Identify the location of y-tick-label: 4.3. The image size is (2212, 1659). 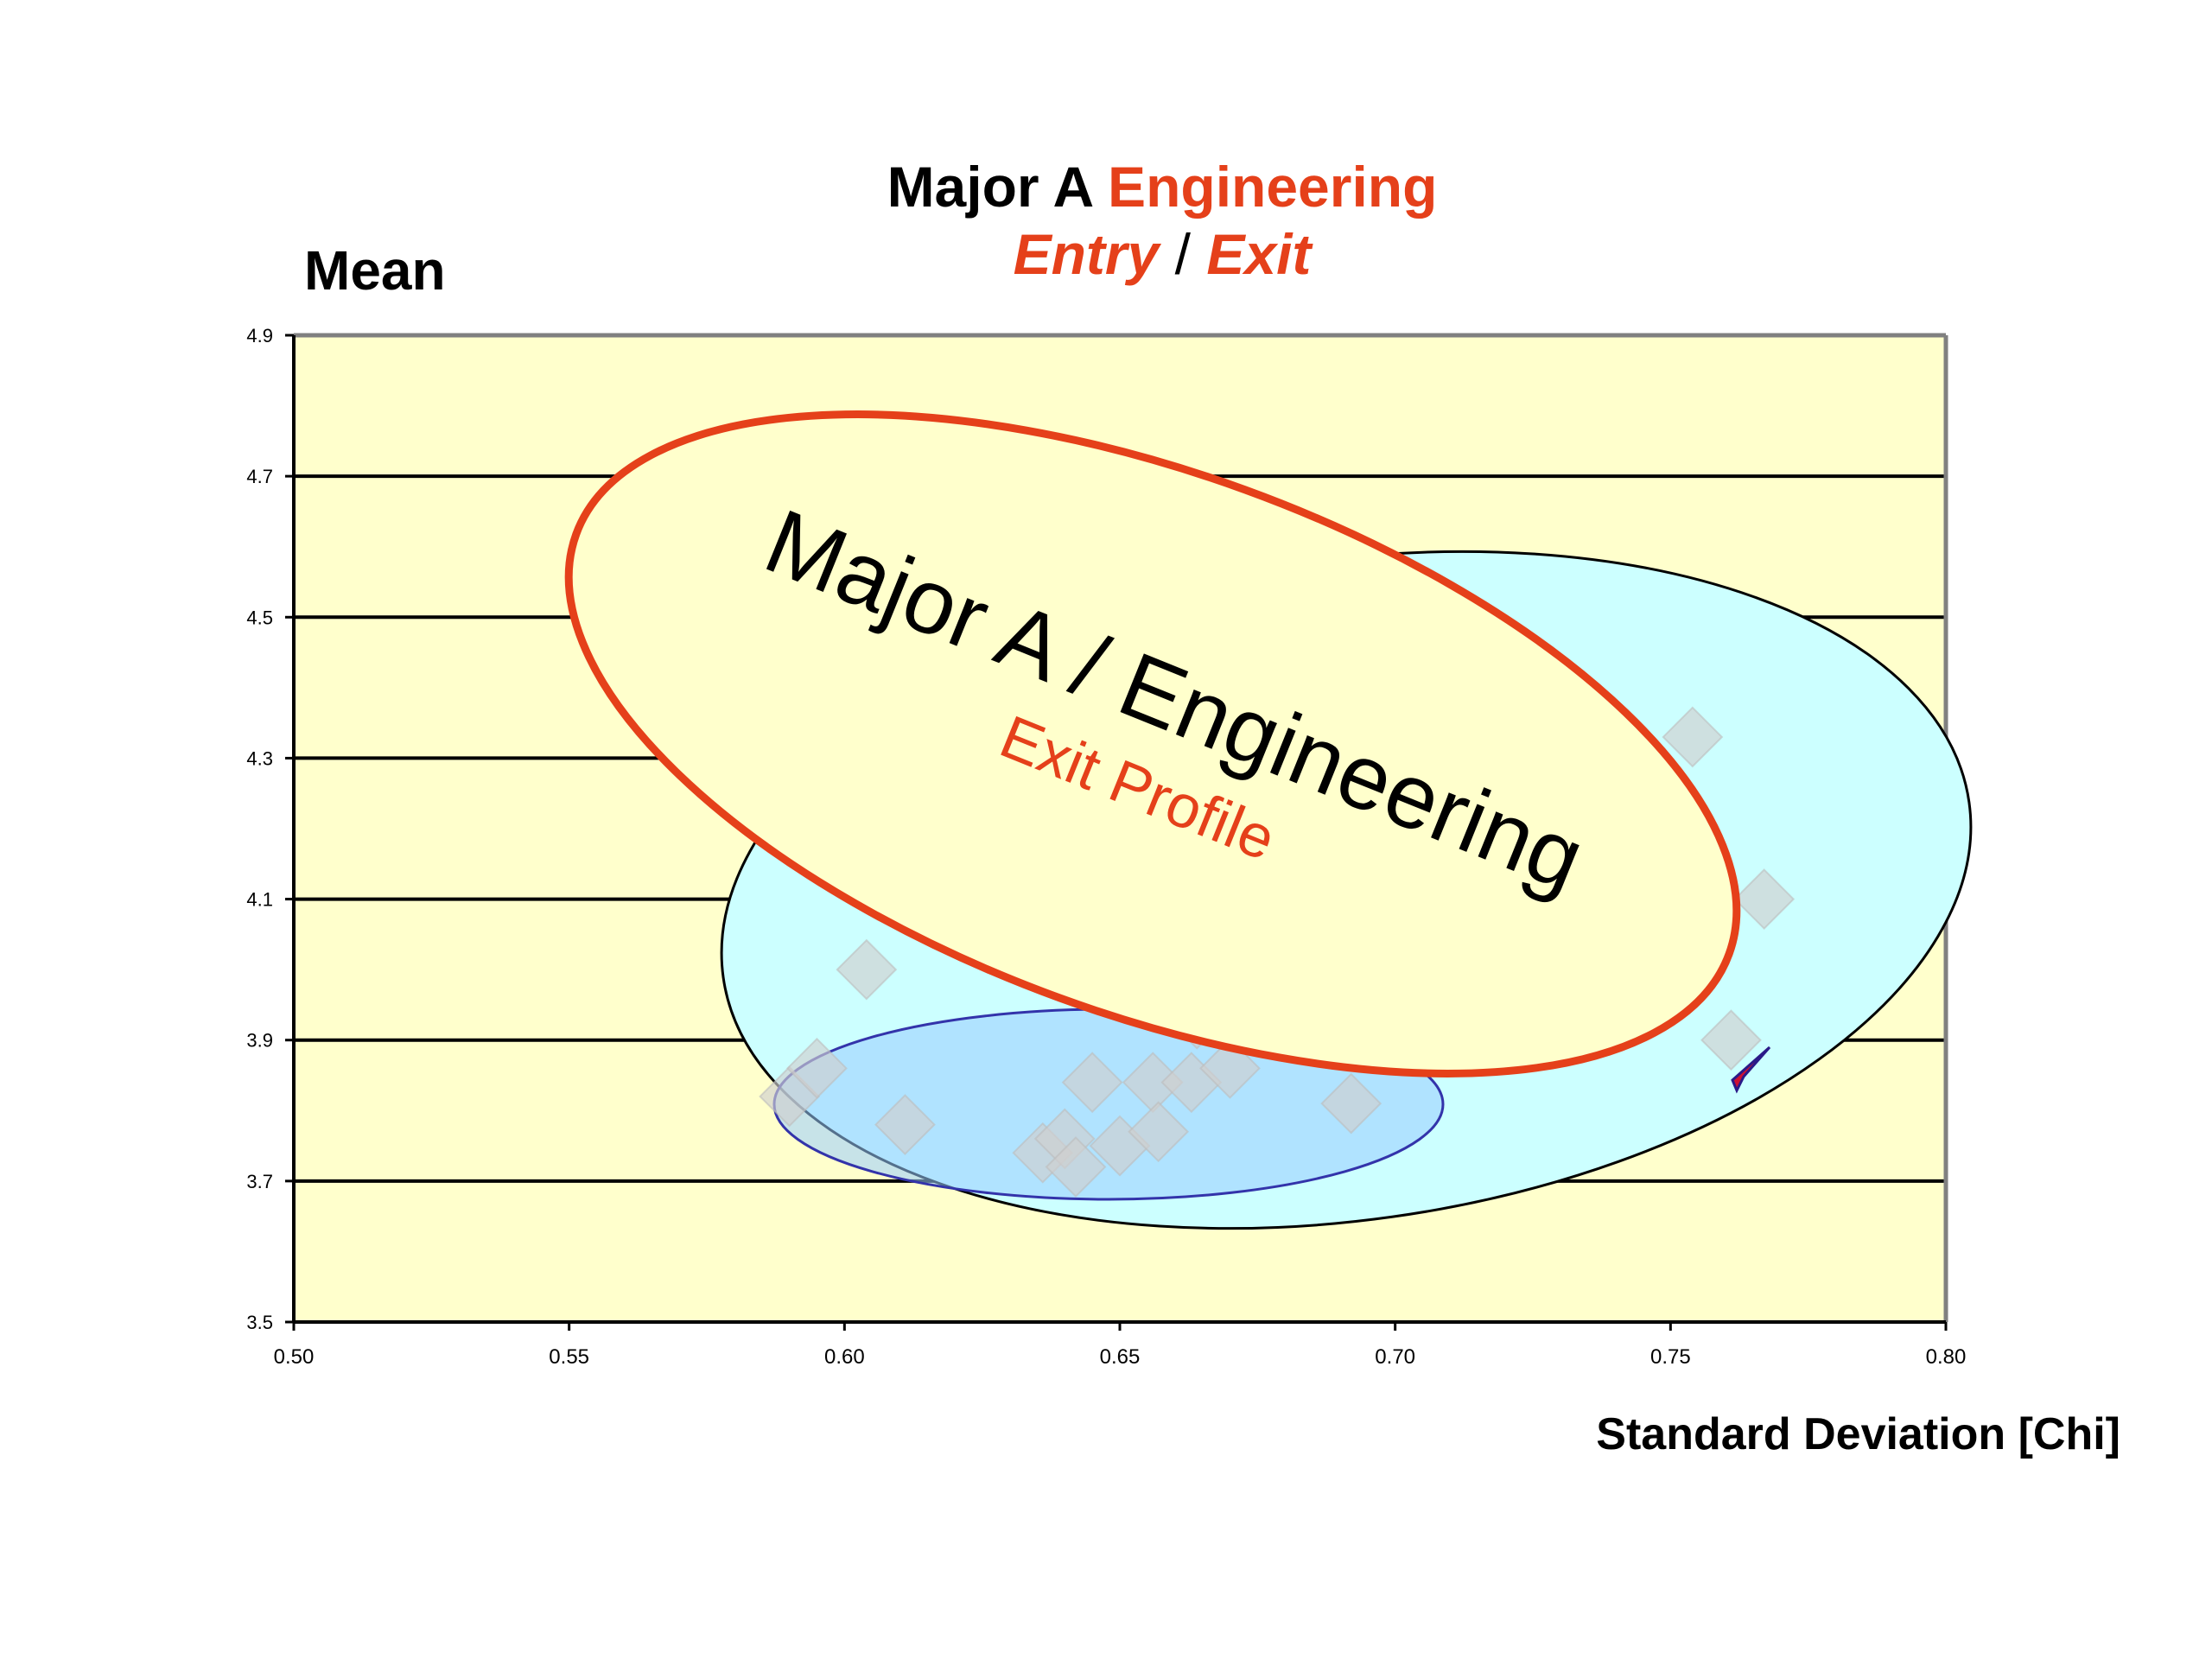
(259, 758).